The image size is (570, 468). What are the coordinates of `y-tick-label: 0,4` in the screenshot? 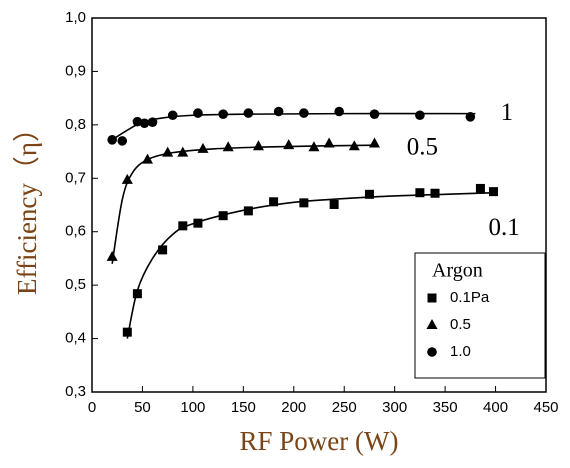 It's located at (75, 338).